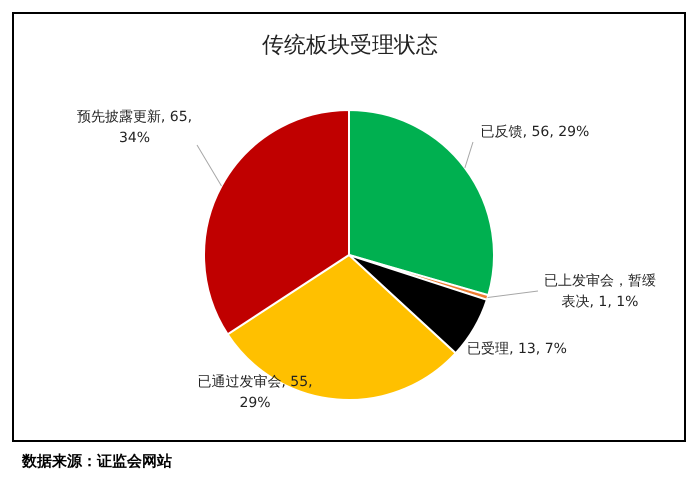 The height and width of the screenshot is (500, 700). What do you see at coordinates (535, 132) in the screenshot?
I see `slice-label: 已反馈, 56, 29%` at bounding box center [535, 132].